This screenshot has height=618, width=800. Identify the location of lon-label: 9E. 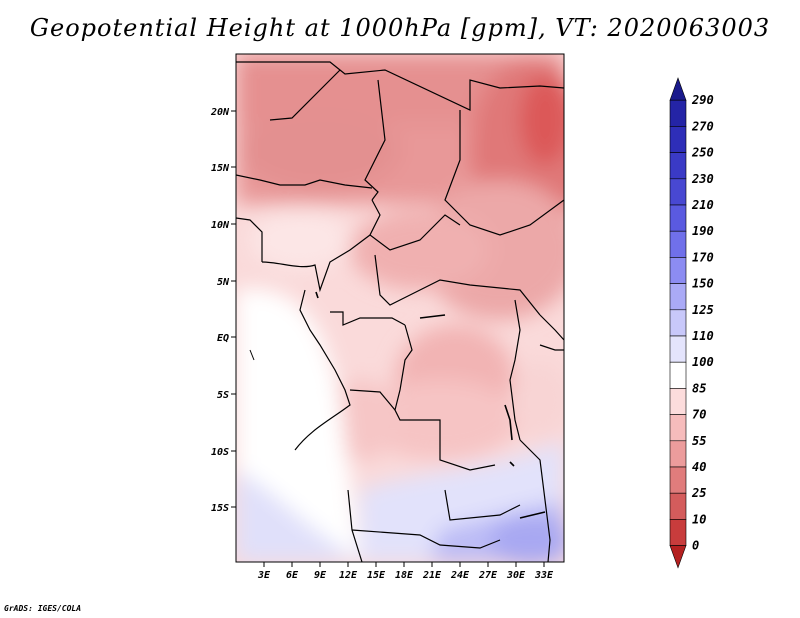
(320, 575).